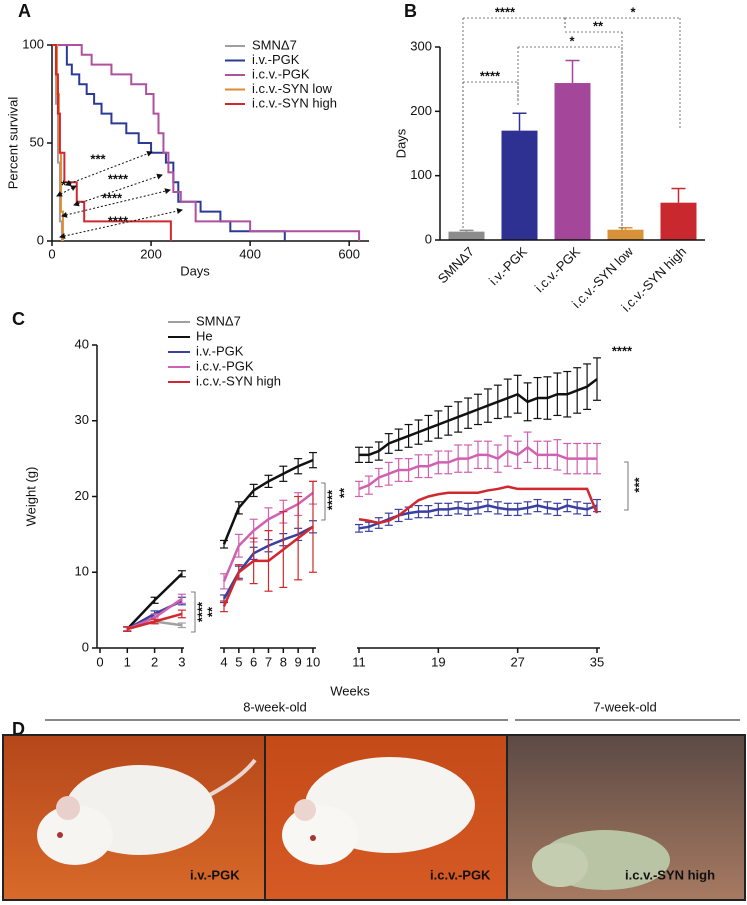 Image resolution: width=747 pixels, height=905 pixels. What do you see at coordinates (154, 661) in the screenshot?
I see `x-tick-label: 2` at bounding box center [154, 661].